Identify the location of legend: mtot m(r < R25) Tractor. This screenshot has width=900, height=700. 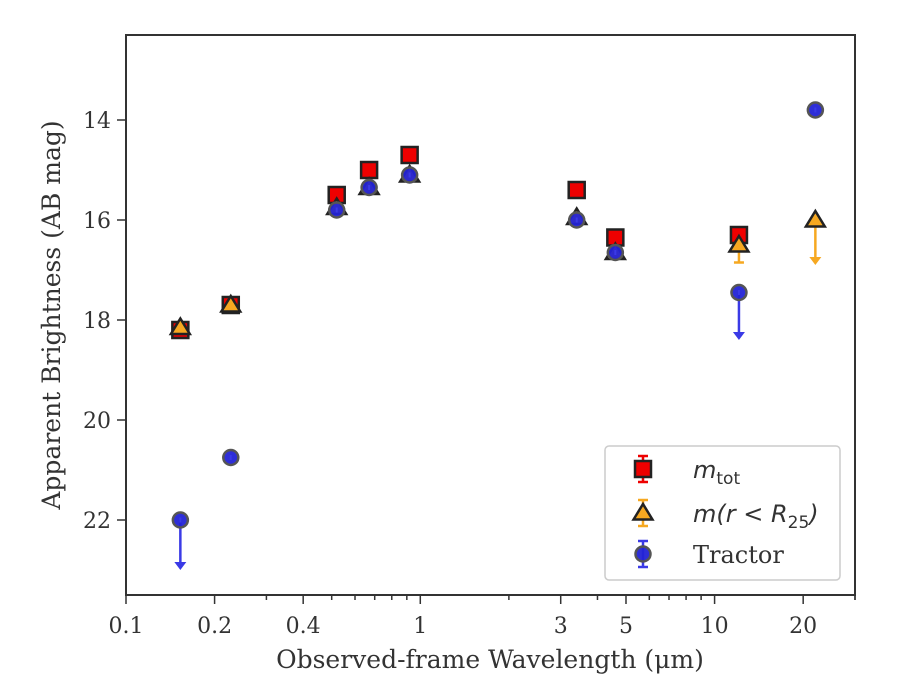
(722, 513).